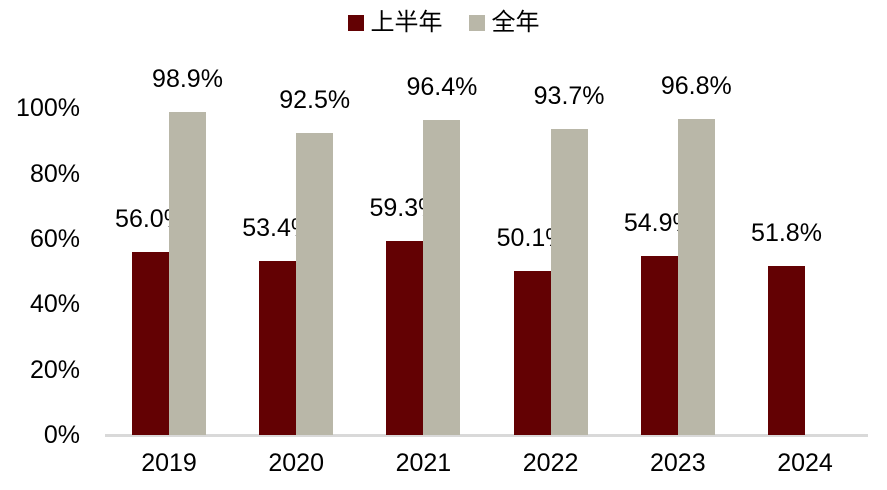  Describe the element at coordinates (150, 343) in the screenshot. I see `bar-series0-2019` at that location.